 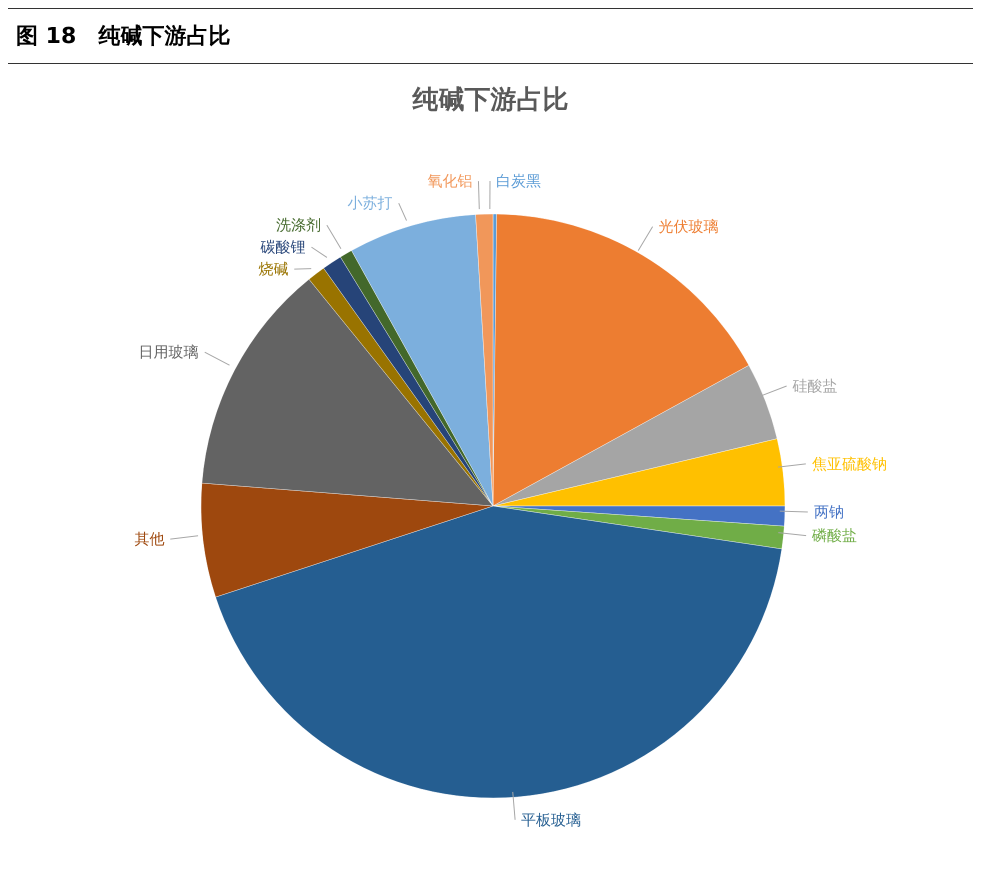 I want to click on slice-label: 洗涤剂, so click(x=298, y=225).